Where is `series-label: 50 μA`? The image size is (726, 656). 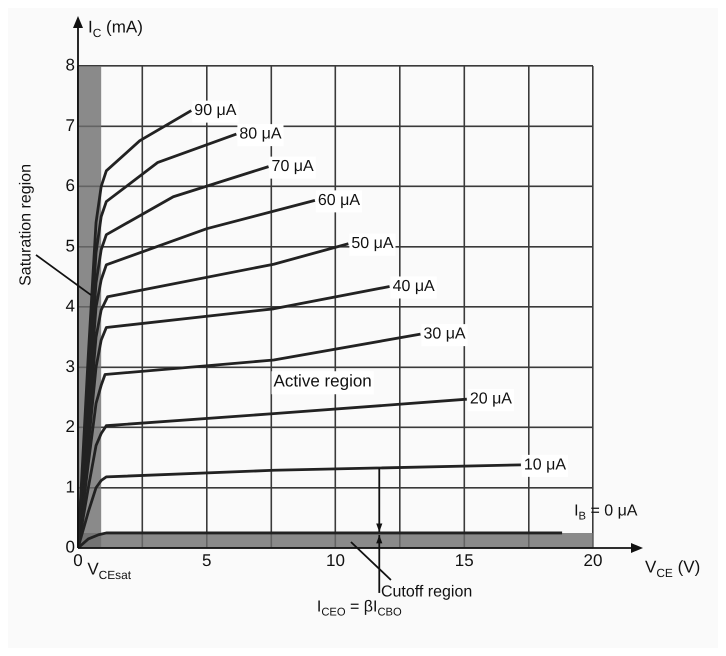
series-label: 50 μA is located at coordinates (372, 243).